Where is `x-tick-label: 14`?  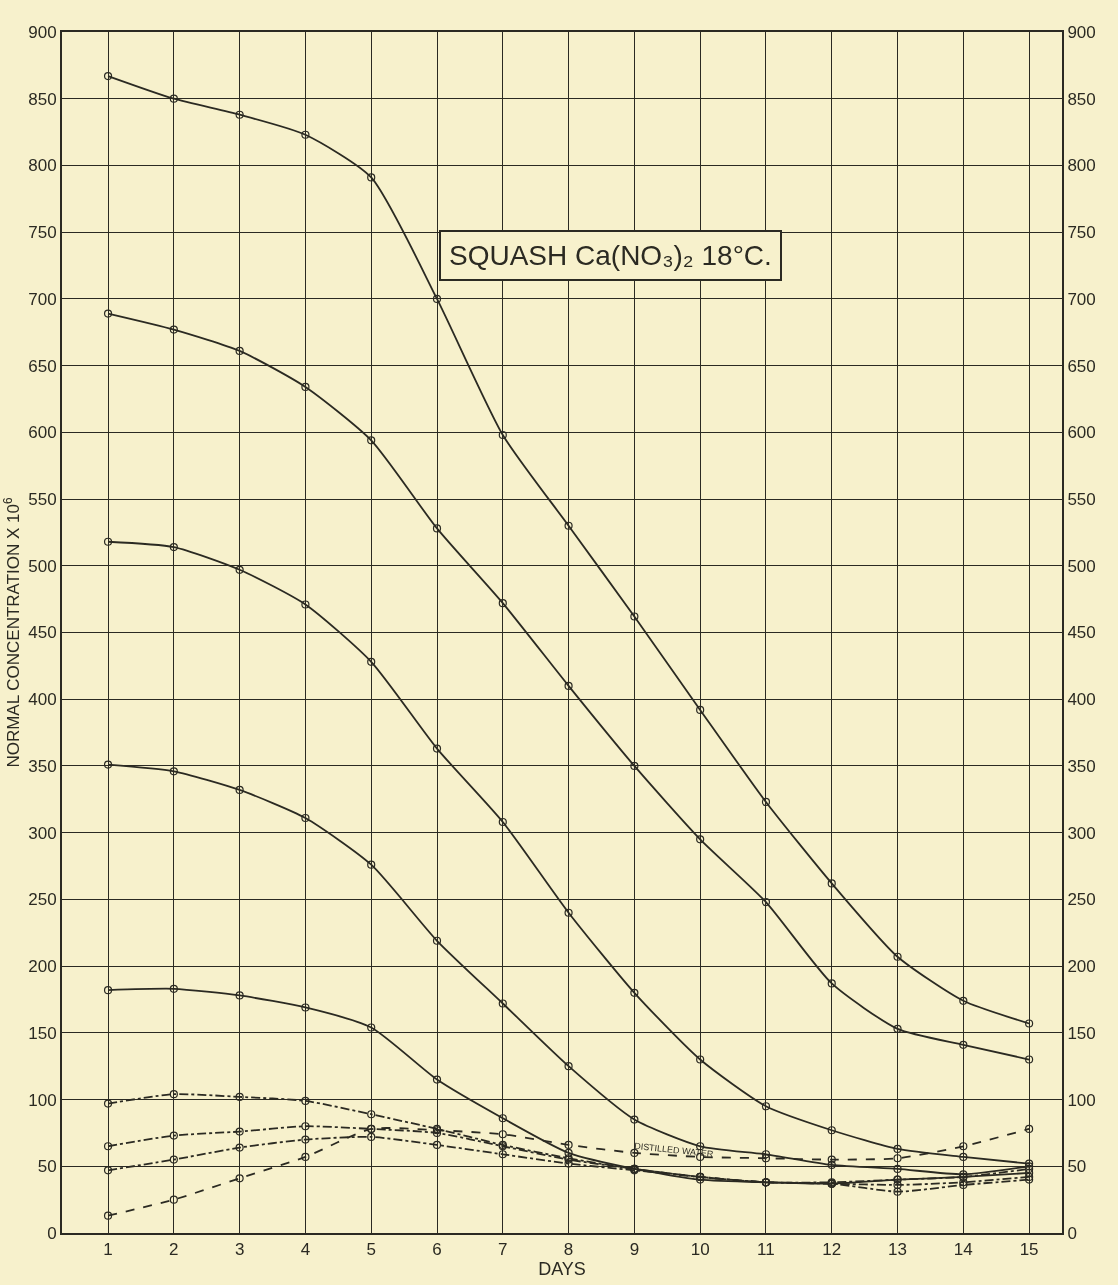
x-tick-label: 14 is located at coordinates (963, 1250).